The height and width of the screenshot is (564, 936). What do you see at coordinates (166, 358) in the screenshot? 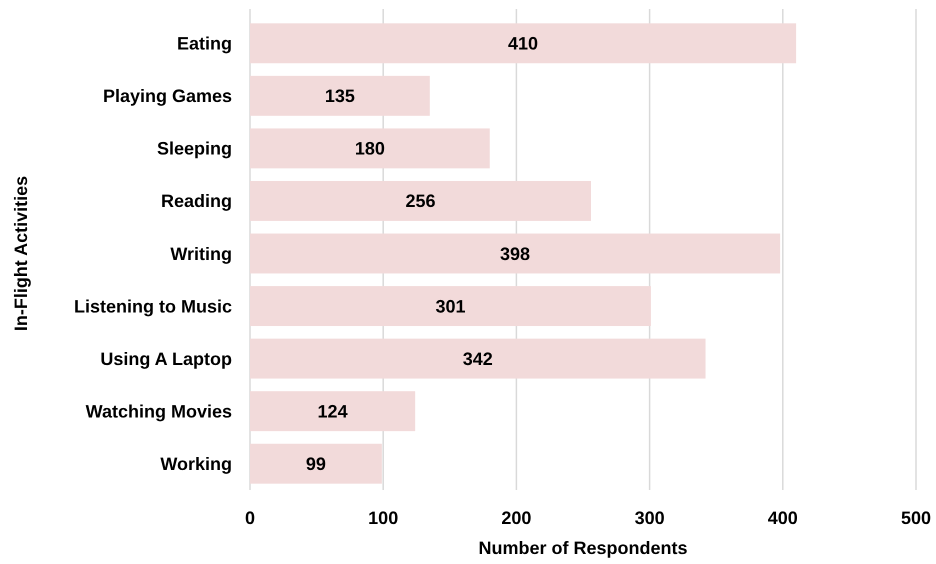
I see `y-tick-label: Using A Laptop` at bounding box center [166, 358].